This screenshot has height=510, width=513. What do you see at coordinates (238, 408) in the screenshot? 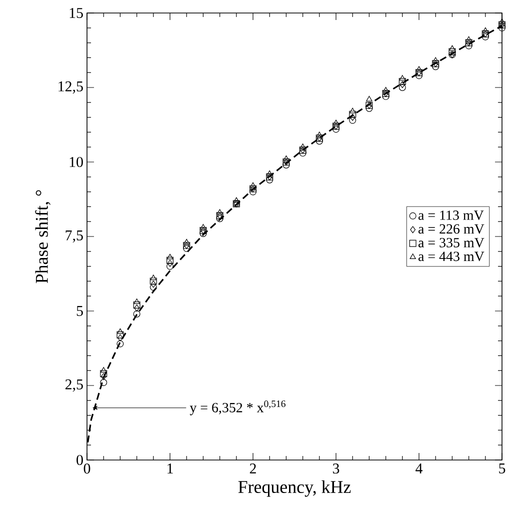
I see `annotation: y = 6,352 * x$^{0,516}$` at bounding box center [238, 408].